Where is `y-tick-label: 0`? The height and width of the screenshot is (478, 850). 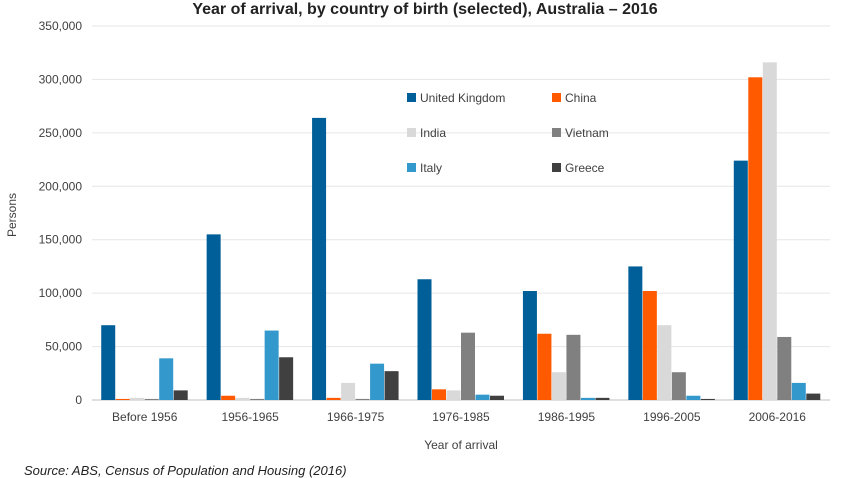 y-tick-label: 0 is located at coordinates (78, 400).